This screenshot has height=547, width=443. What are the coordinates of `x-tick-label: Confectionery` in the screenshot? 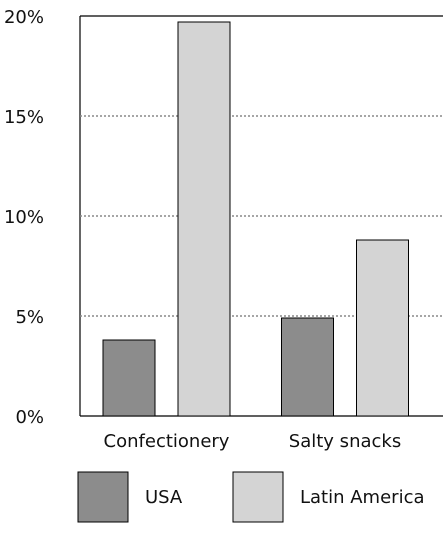 It's located at (167, 441).